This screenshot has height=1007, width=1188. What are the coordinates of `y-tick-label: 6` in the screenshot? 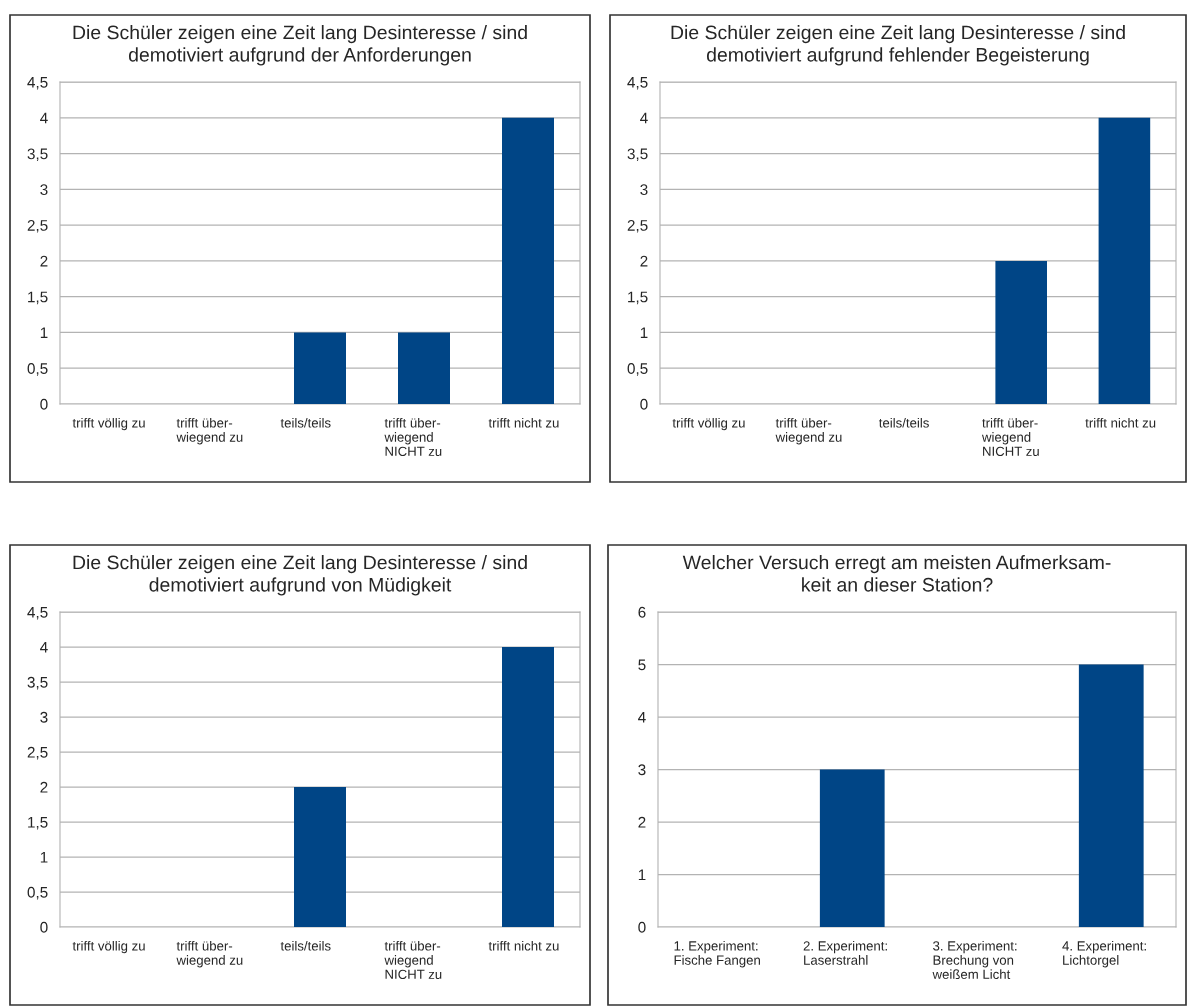 It's located at (642, 612).